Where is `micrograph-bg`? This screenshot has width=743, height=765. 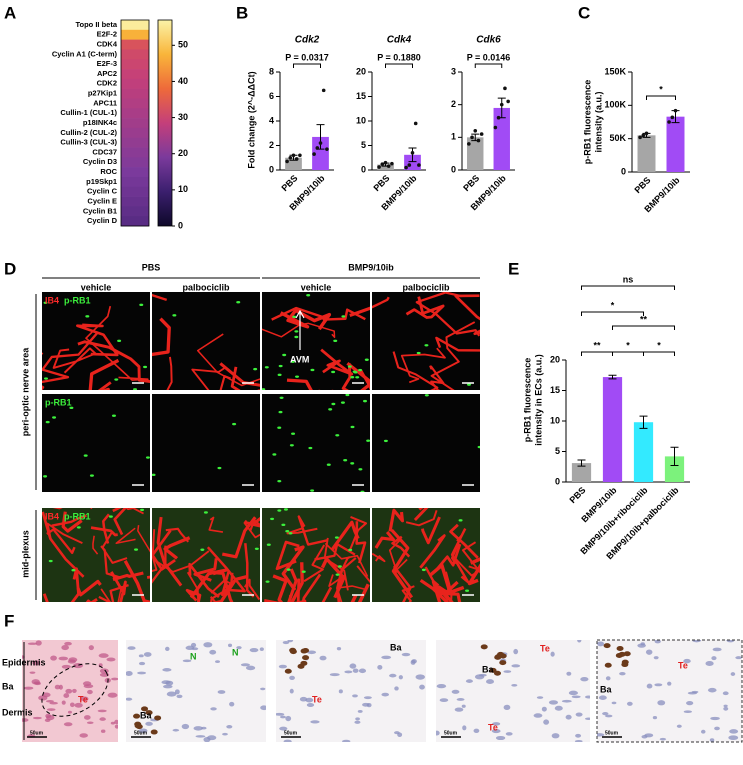
micrograph-bg is located at coordinates (316, 443).